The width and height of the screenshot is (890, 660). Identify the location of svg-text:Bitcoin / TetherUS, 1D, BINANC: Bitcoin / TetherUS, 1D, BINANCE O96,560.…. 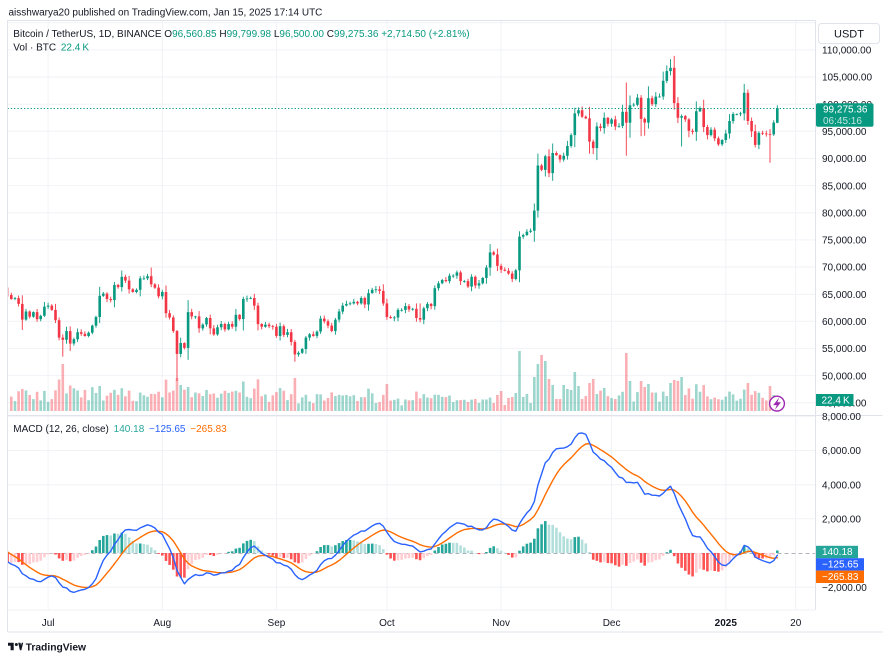
(241, 34).